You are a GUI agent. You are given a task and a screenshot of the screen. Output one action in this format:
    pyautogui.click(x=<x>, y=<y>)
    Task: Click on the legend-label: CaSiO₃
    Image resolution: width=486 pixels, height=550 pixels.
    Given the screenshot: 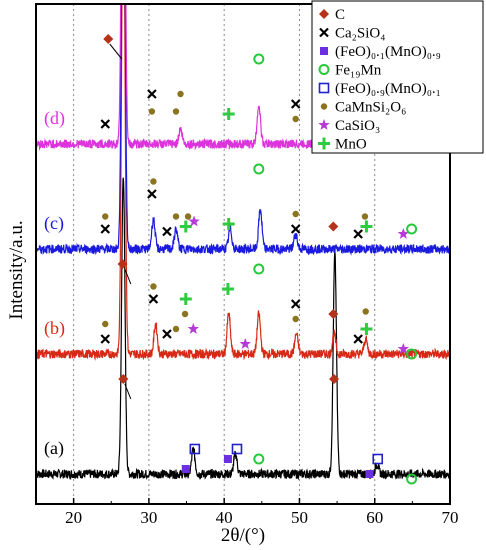 What is the action you would take?
    pyautogui.click(x=357, y=126)
    